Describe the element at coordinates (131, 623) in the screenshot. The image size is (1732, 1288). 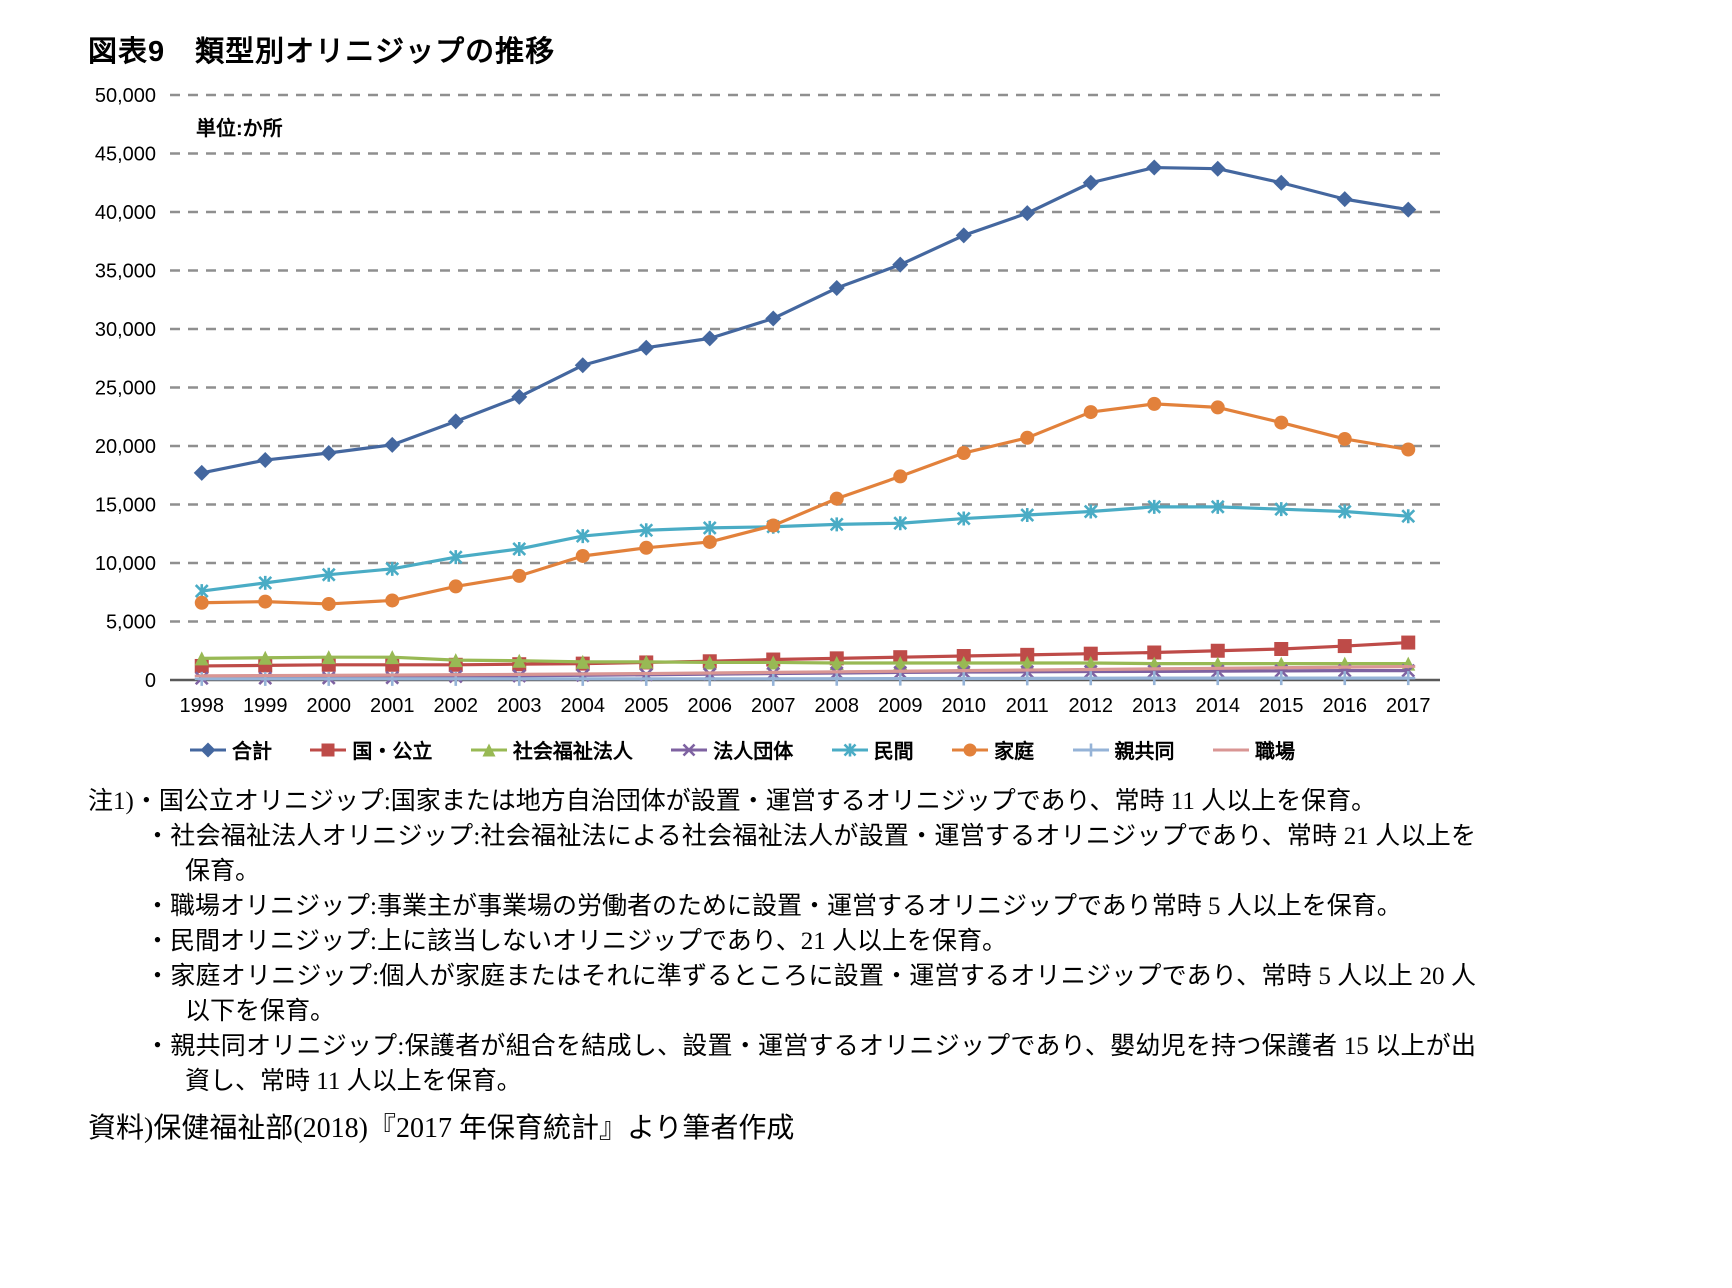
I see `y-tick-label: 5,000` at that location.